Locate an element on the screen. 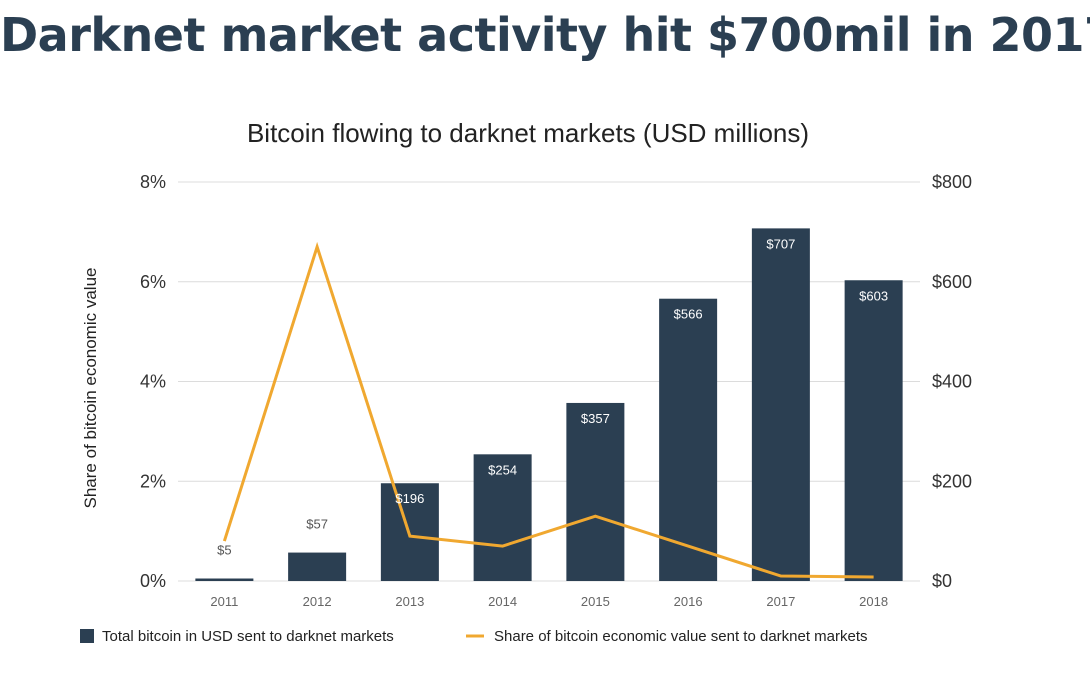  left-tick-label: 8% is located at coordinates (153, 182).